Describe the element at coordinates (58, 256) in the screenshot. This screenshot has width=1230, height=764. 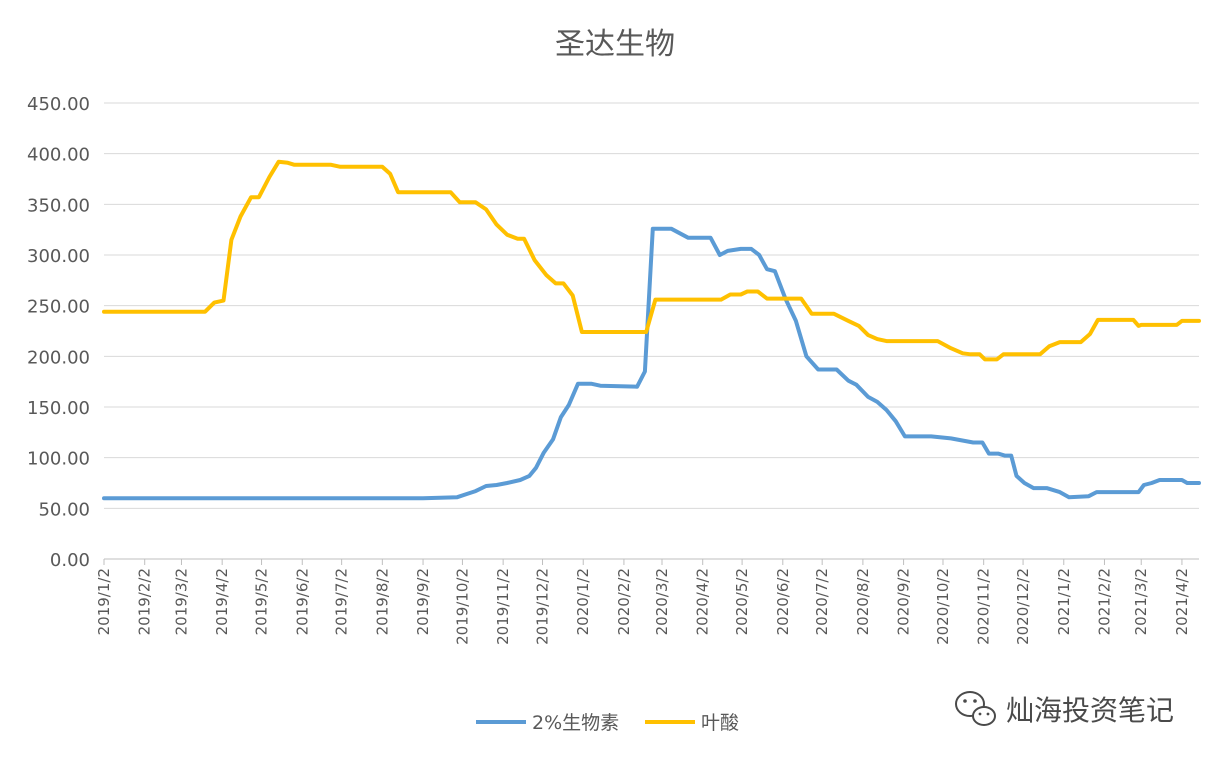
I see `y-tick-label: 300.00` at that location.